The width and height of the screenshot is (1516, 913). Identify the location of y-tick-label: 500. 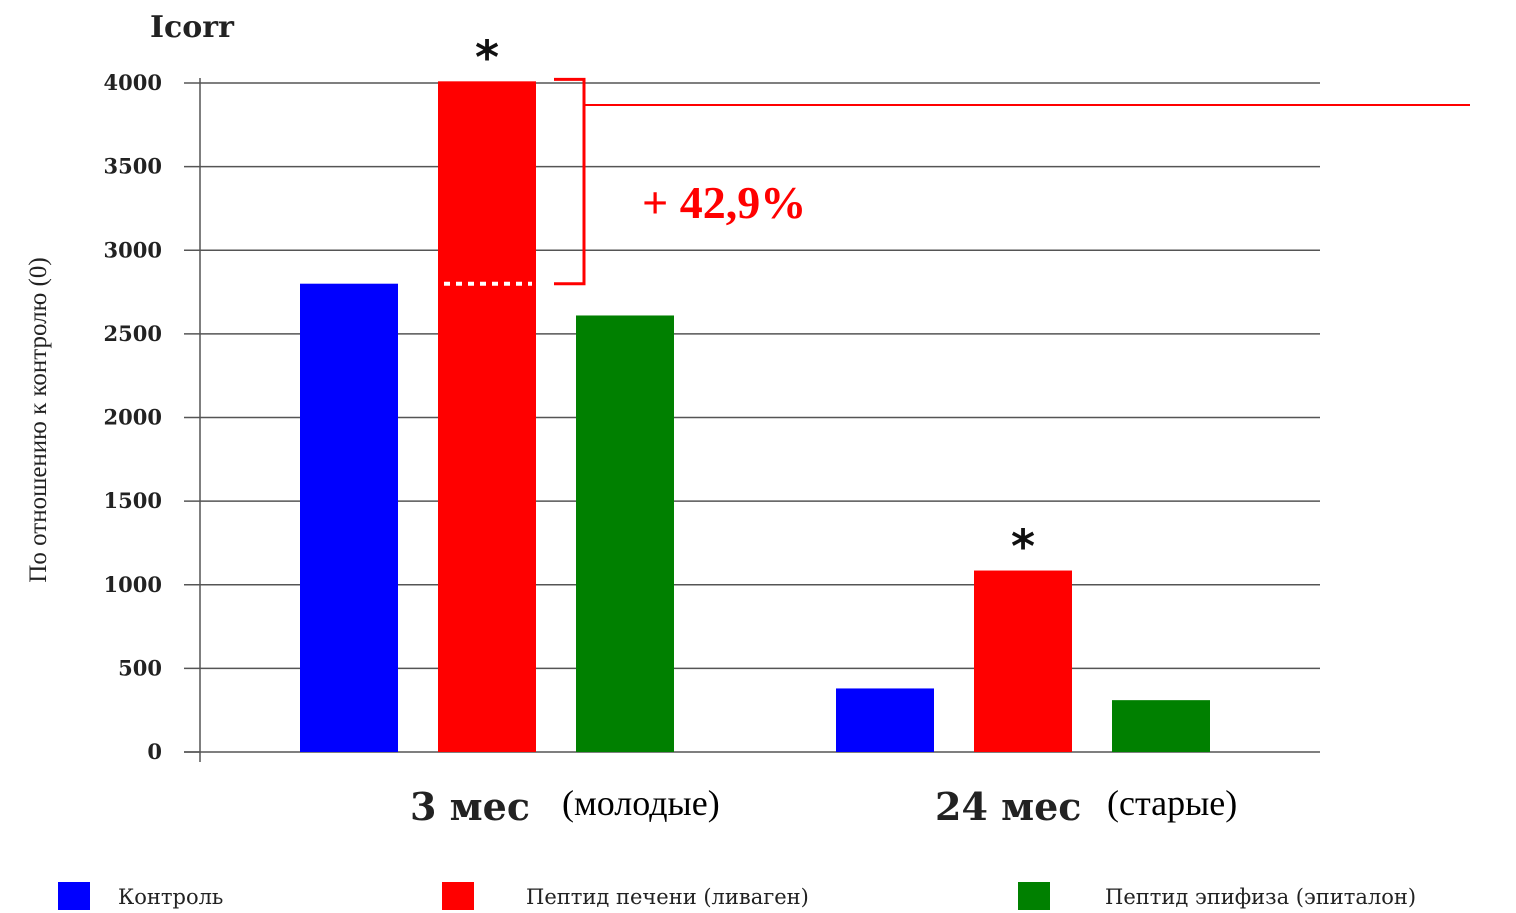
(140, 667).